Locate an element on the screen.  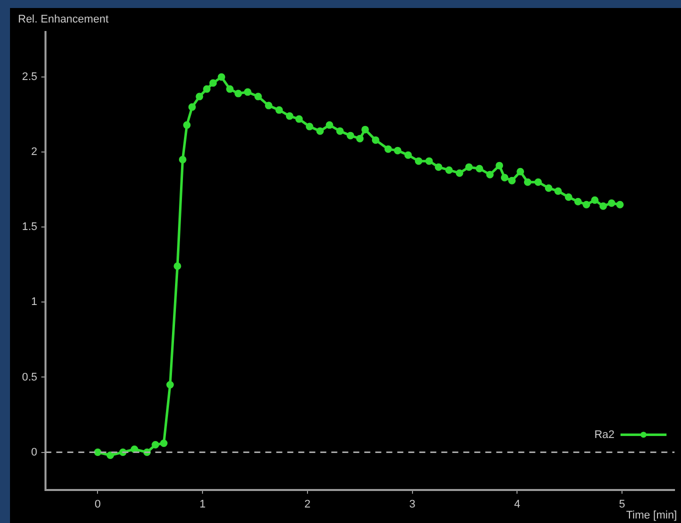
y-tick-label: 1.5 is located at coordinates (30, 227).